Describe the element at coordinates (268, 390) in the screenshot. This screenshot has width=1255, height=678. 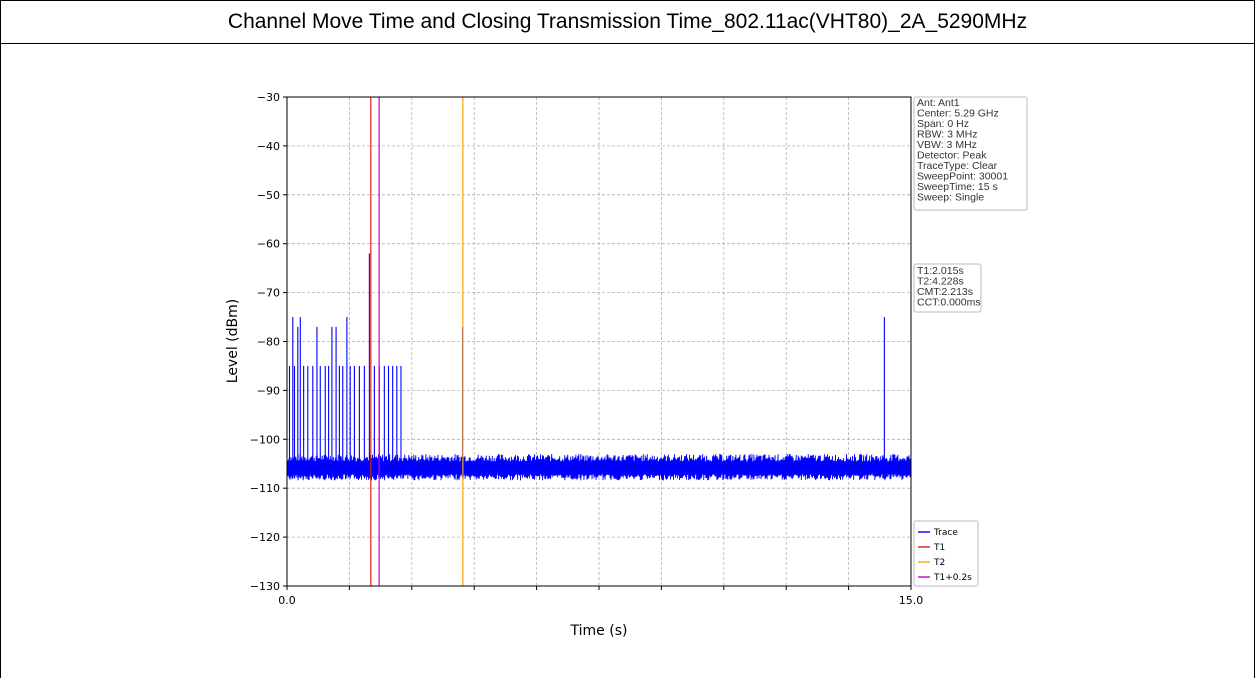
I see `y-tick-label: −90` at that location.